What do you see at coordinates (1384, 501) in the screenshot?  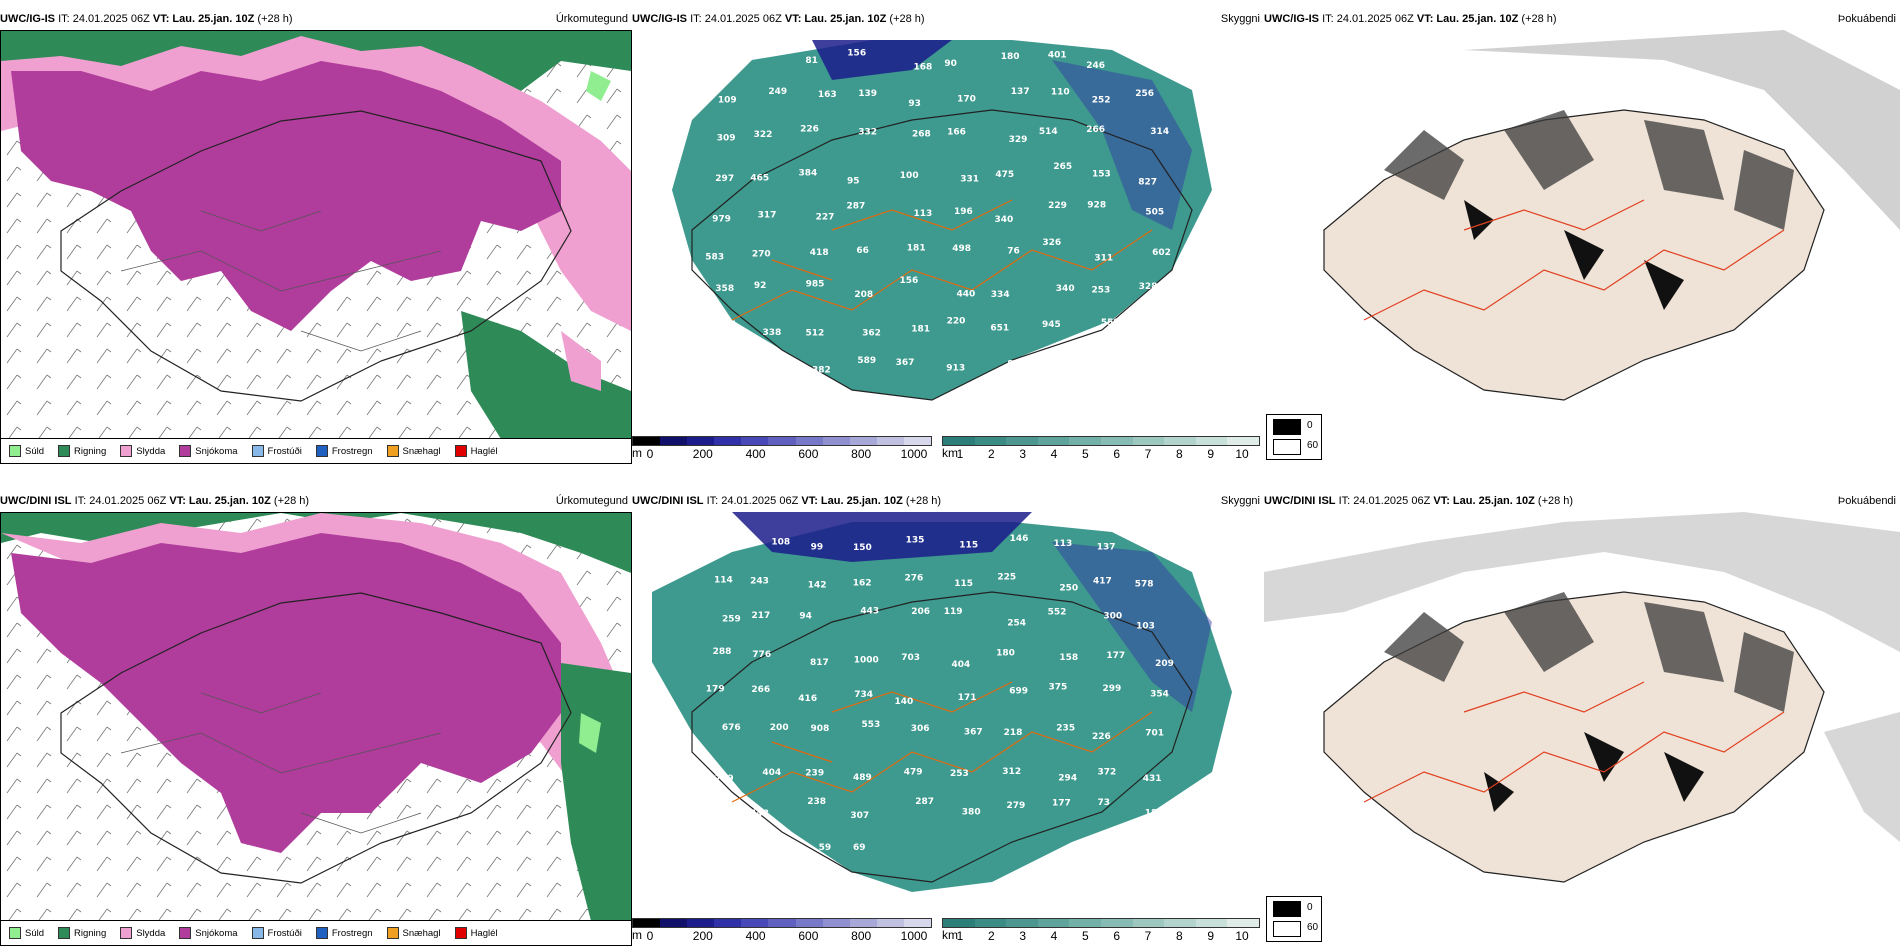 I see `init-time: IT: 24.01.2025 06Z` at bounding box center [1384, 501].